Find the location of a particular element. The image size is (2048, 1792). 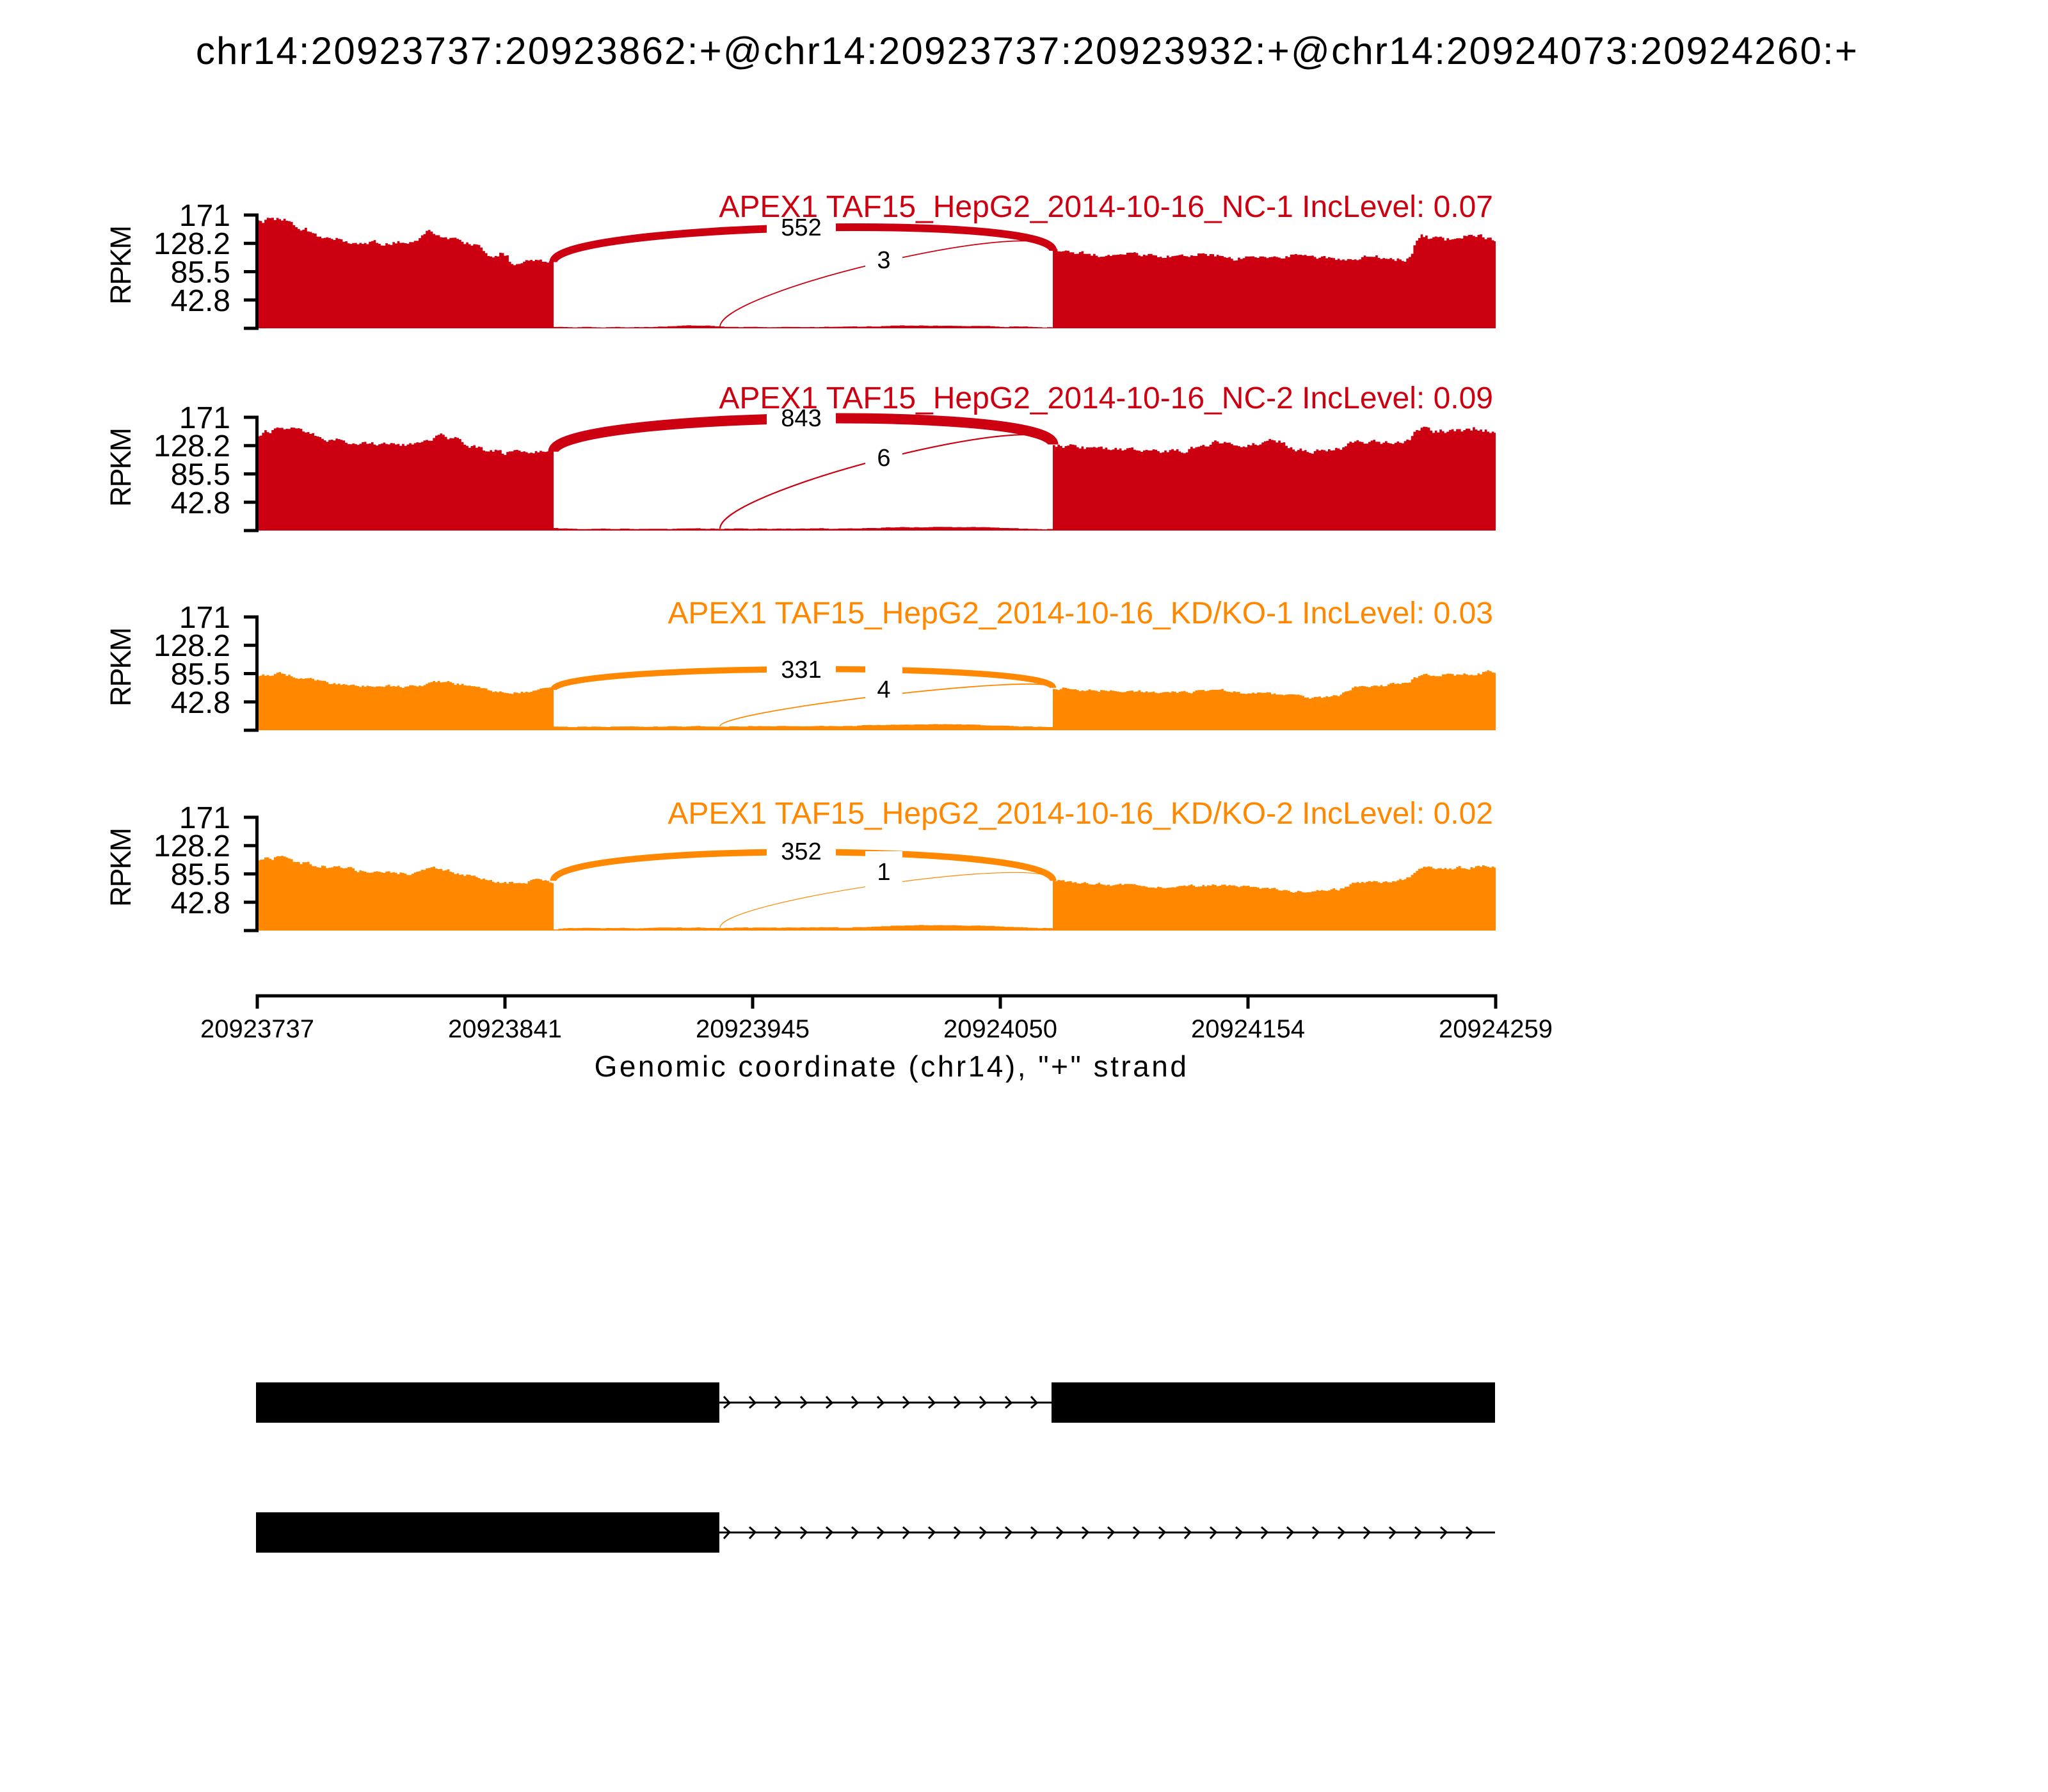

svg-text: 552 is located at coordinates (801, 227).